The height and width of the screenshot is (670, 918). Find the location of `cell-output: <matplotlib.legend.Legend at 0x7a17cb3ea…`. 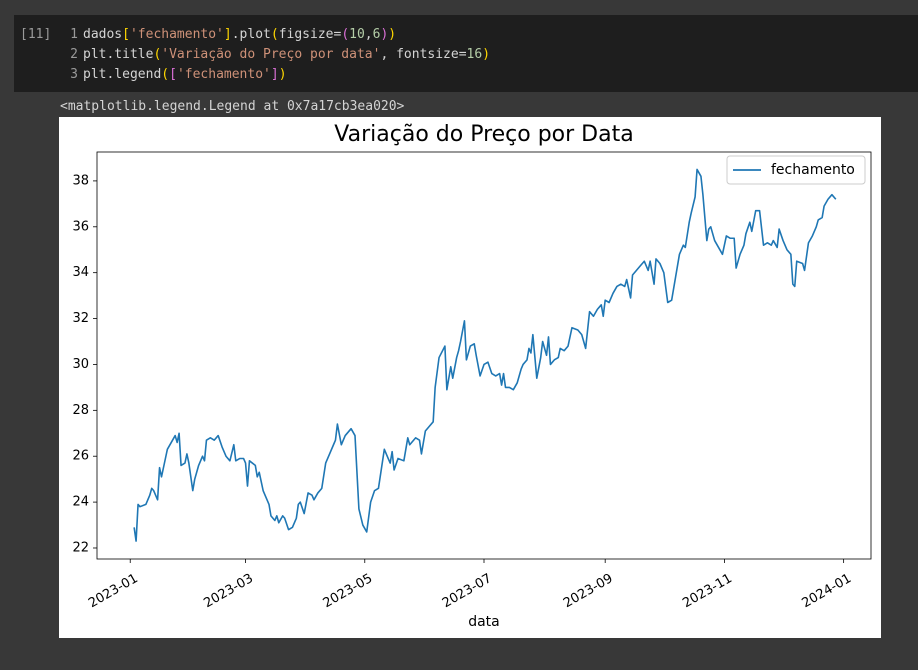

cell-output: <matplotlib.legend.Legend at 0x7a17cb3ea… is located at coordinates (232, 106).